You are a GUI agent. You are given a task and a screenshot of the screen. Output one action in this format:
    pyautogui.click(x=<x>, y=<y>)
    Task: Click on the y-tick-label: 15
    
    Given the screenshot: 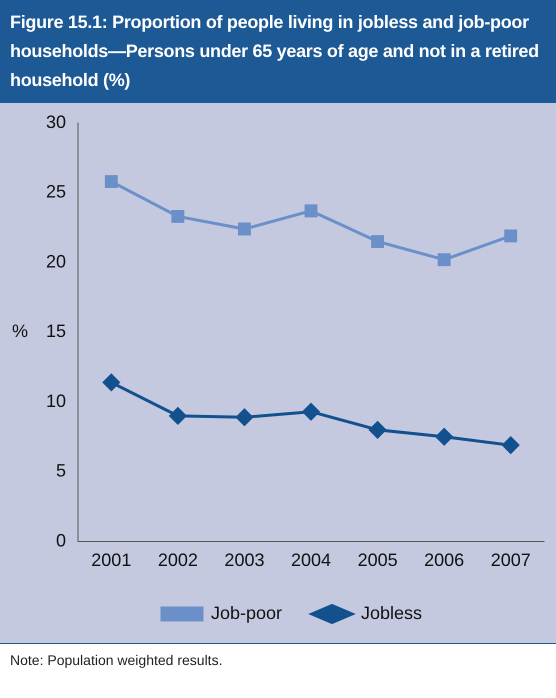 What is the action you would take?
    pyautogui.click(x=56, y=331)
    